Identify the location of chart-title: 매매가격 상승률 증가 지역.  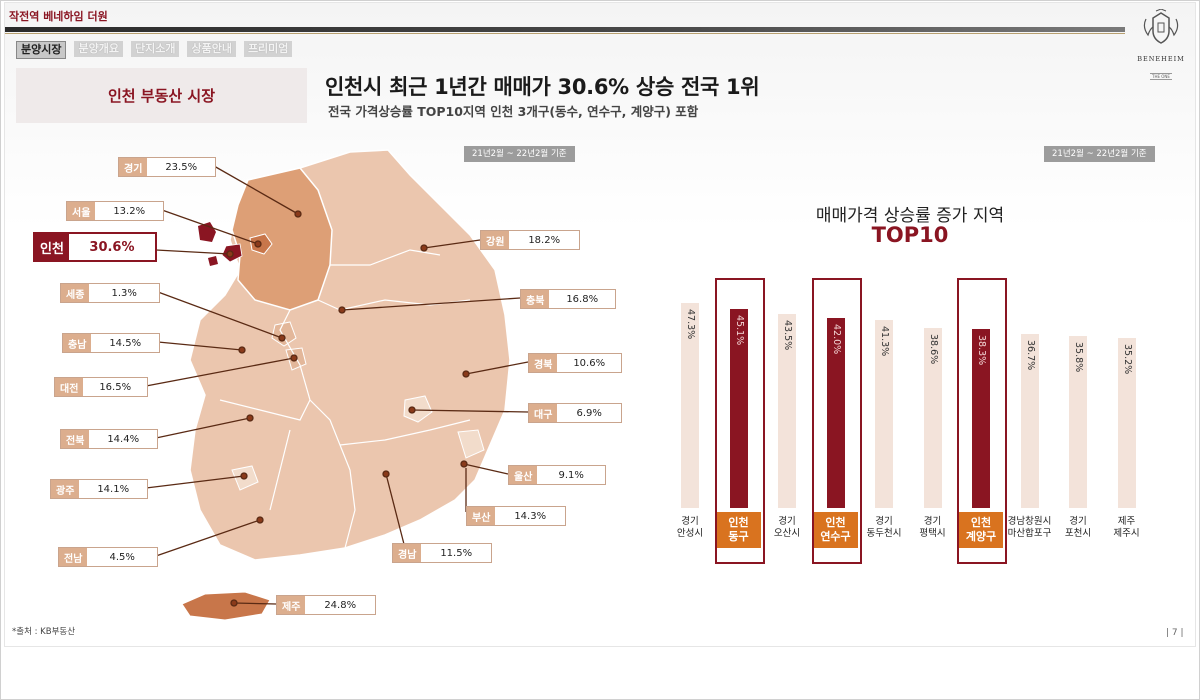
(910, 216).